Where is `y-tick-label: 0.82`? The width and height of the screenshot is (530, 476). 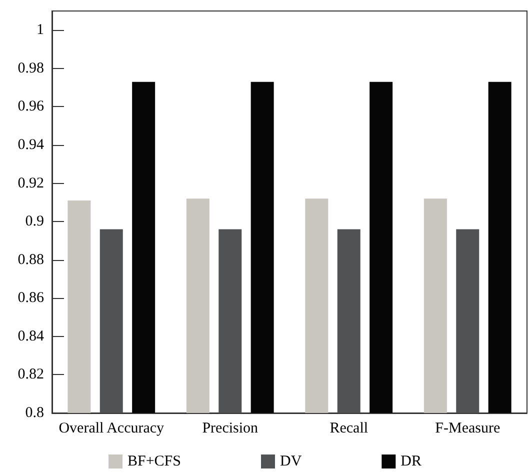
y-tick-label: 0.82 is located at coordinates (31, 374).